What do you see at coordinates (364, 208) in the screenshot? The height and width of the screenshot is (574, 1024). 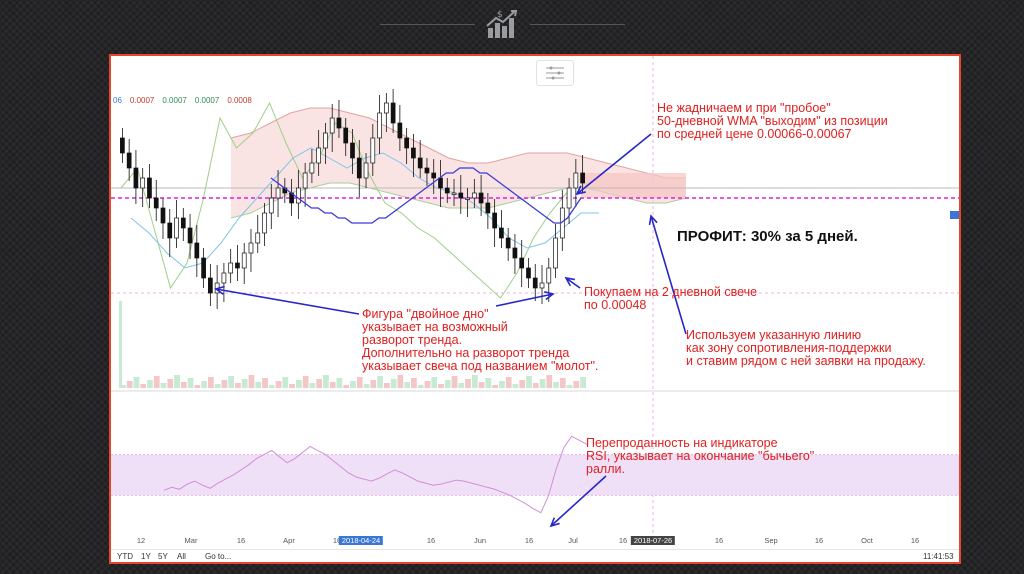 I see `conversion-line` at bounding box center [364, 208].